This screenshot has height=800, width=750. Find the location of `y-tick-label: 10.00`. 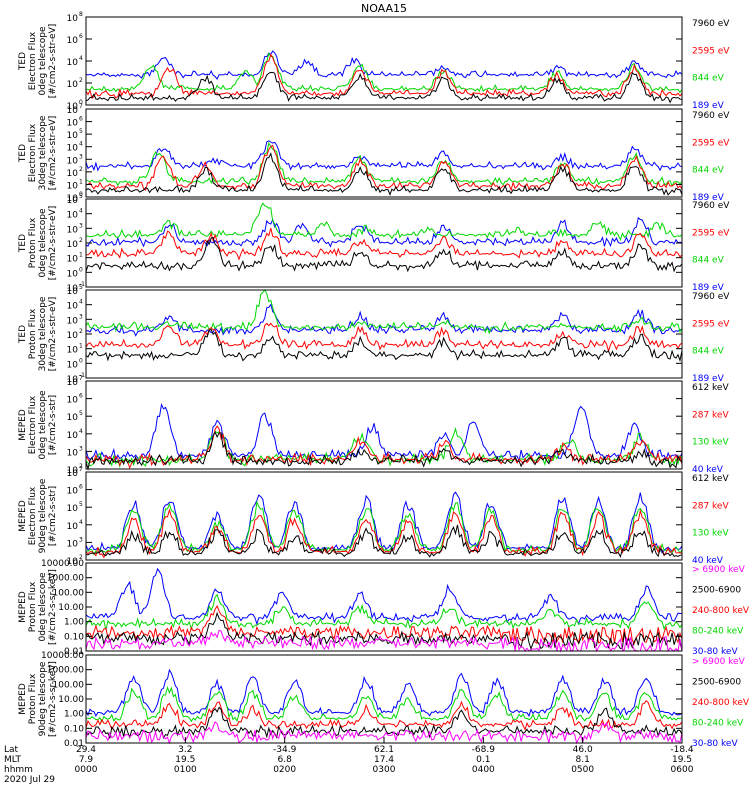

y-tick-label: 10.00 is located at coordinates (71, 608).